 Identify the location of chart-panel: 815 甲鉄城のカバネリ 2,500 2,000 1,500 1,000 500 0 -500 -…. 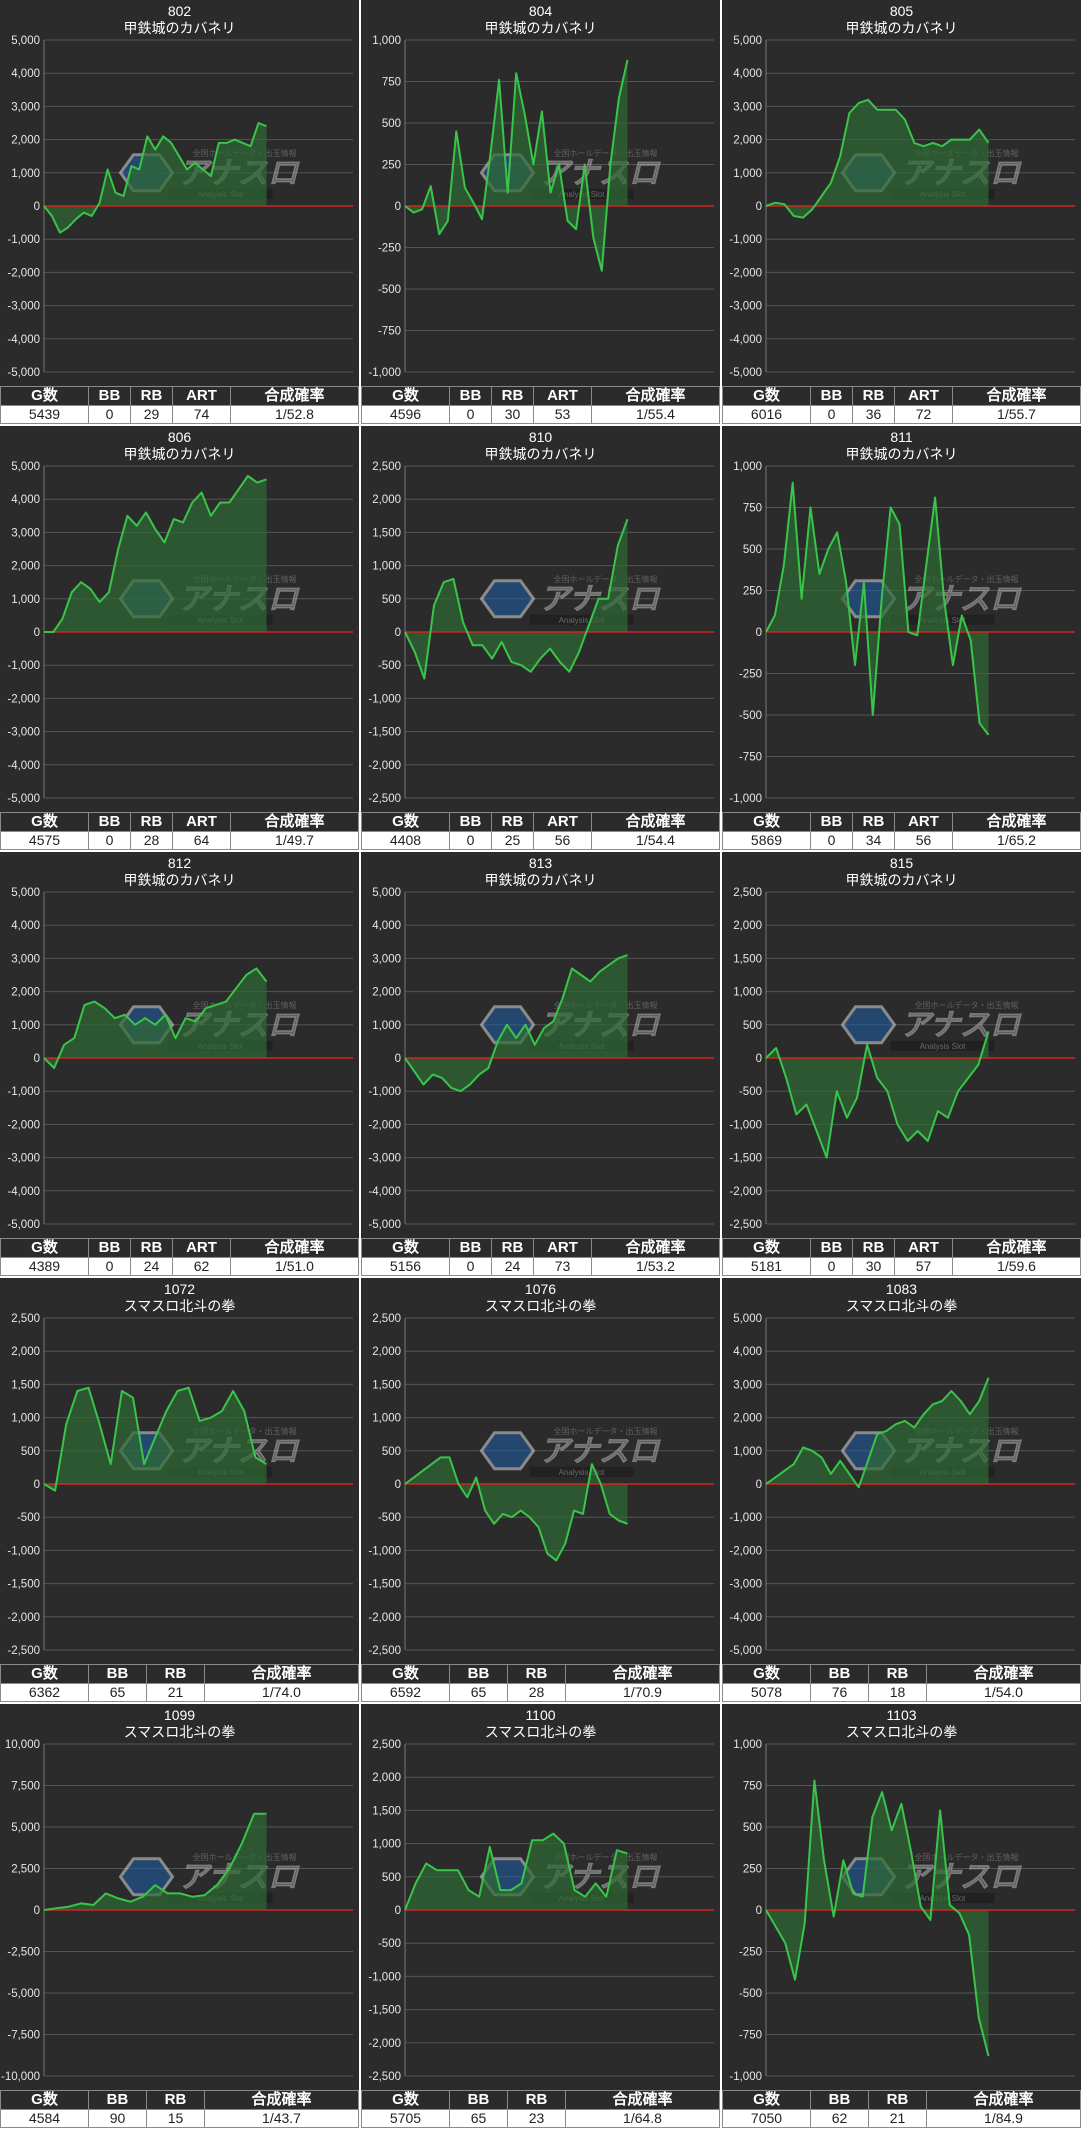
(901, 1064).